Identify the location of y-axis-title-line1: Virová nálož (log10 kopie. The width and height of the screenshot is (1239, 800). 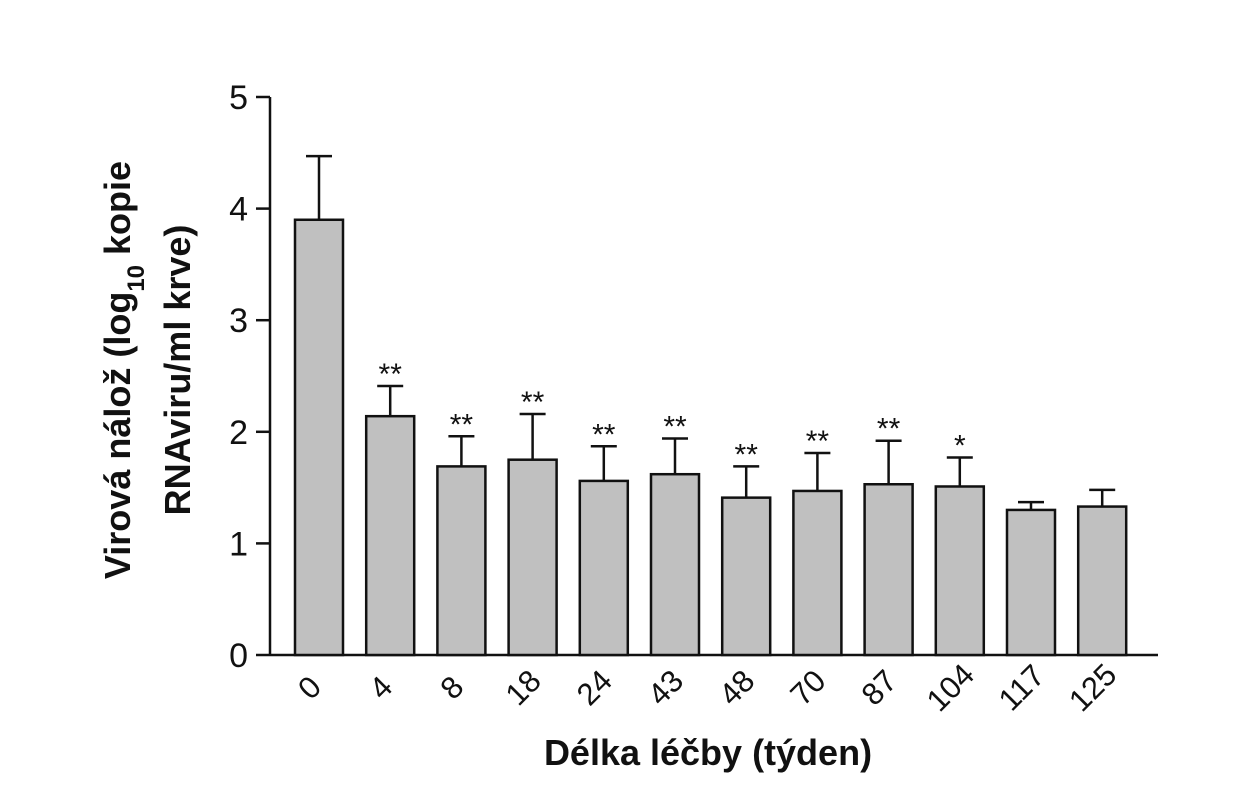
(123, 370).